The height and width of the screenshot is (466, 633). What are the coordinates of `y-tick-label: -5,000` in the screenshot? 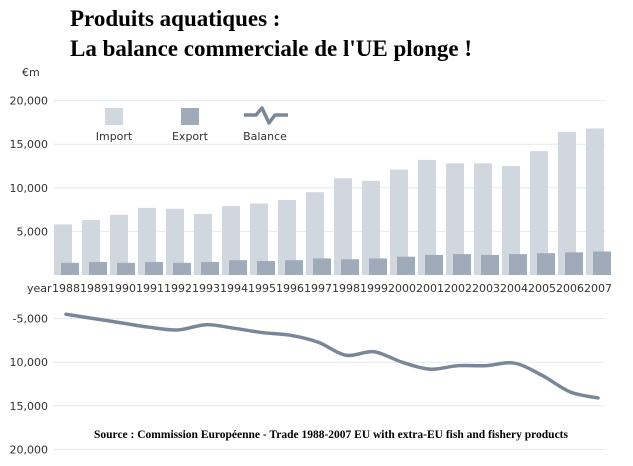 It's located at (30, 319).